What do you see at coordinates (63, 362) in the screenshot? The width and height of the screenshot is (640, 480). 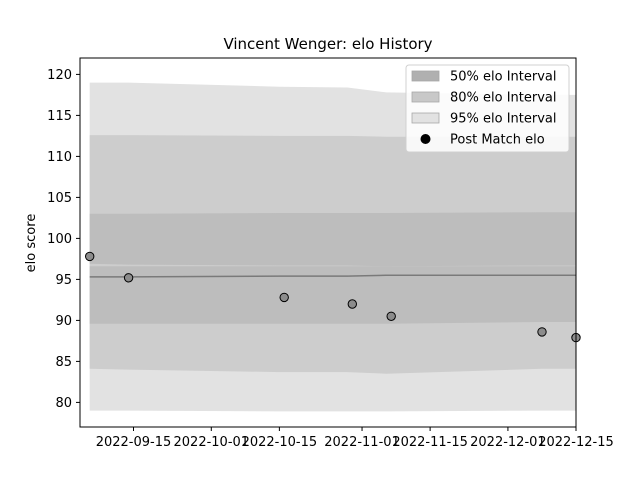 I see `y-tick-label: 85` at bounding box center [63, 362].